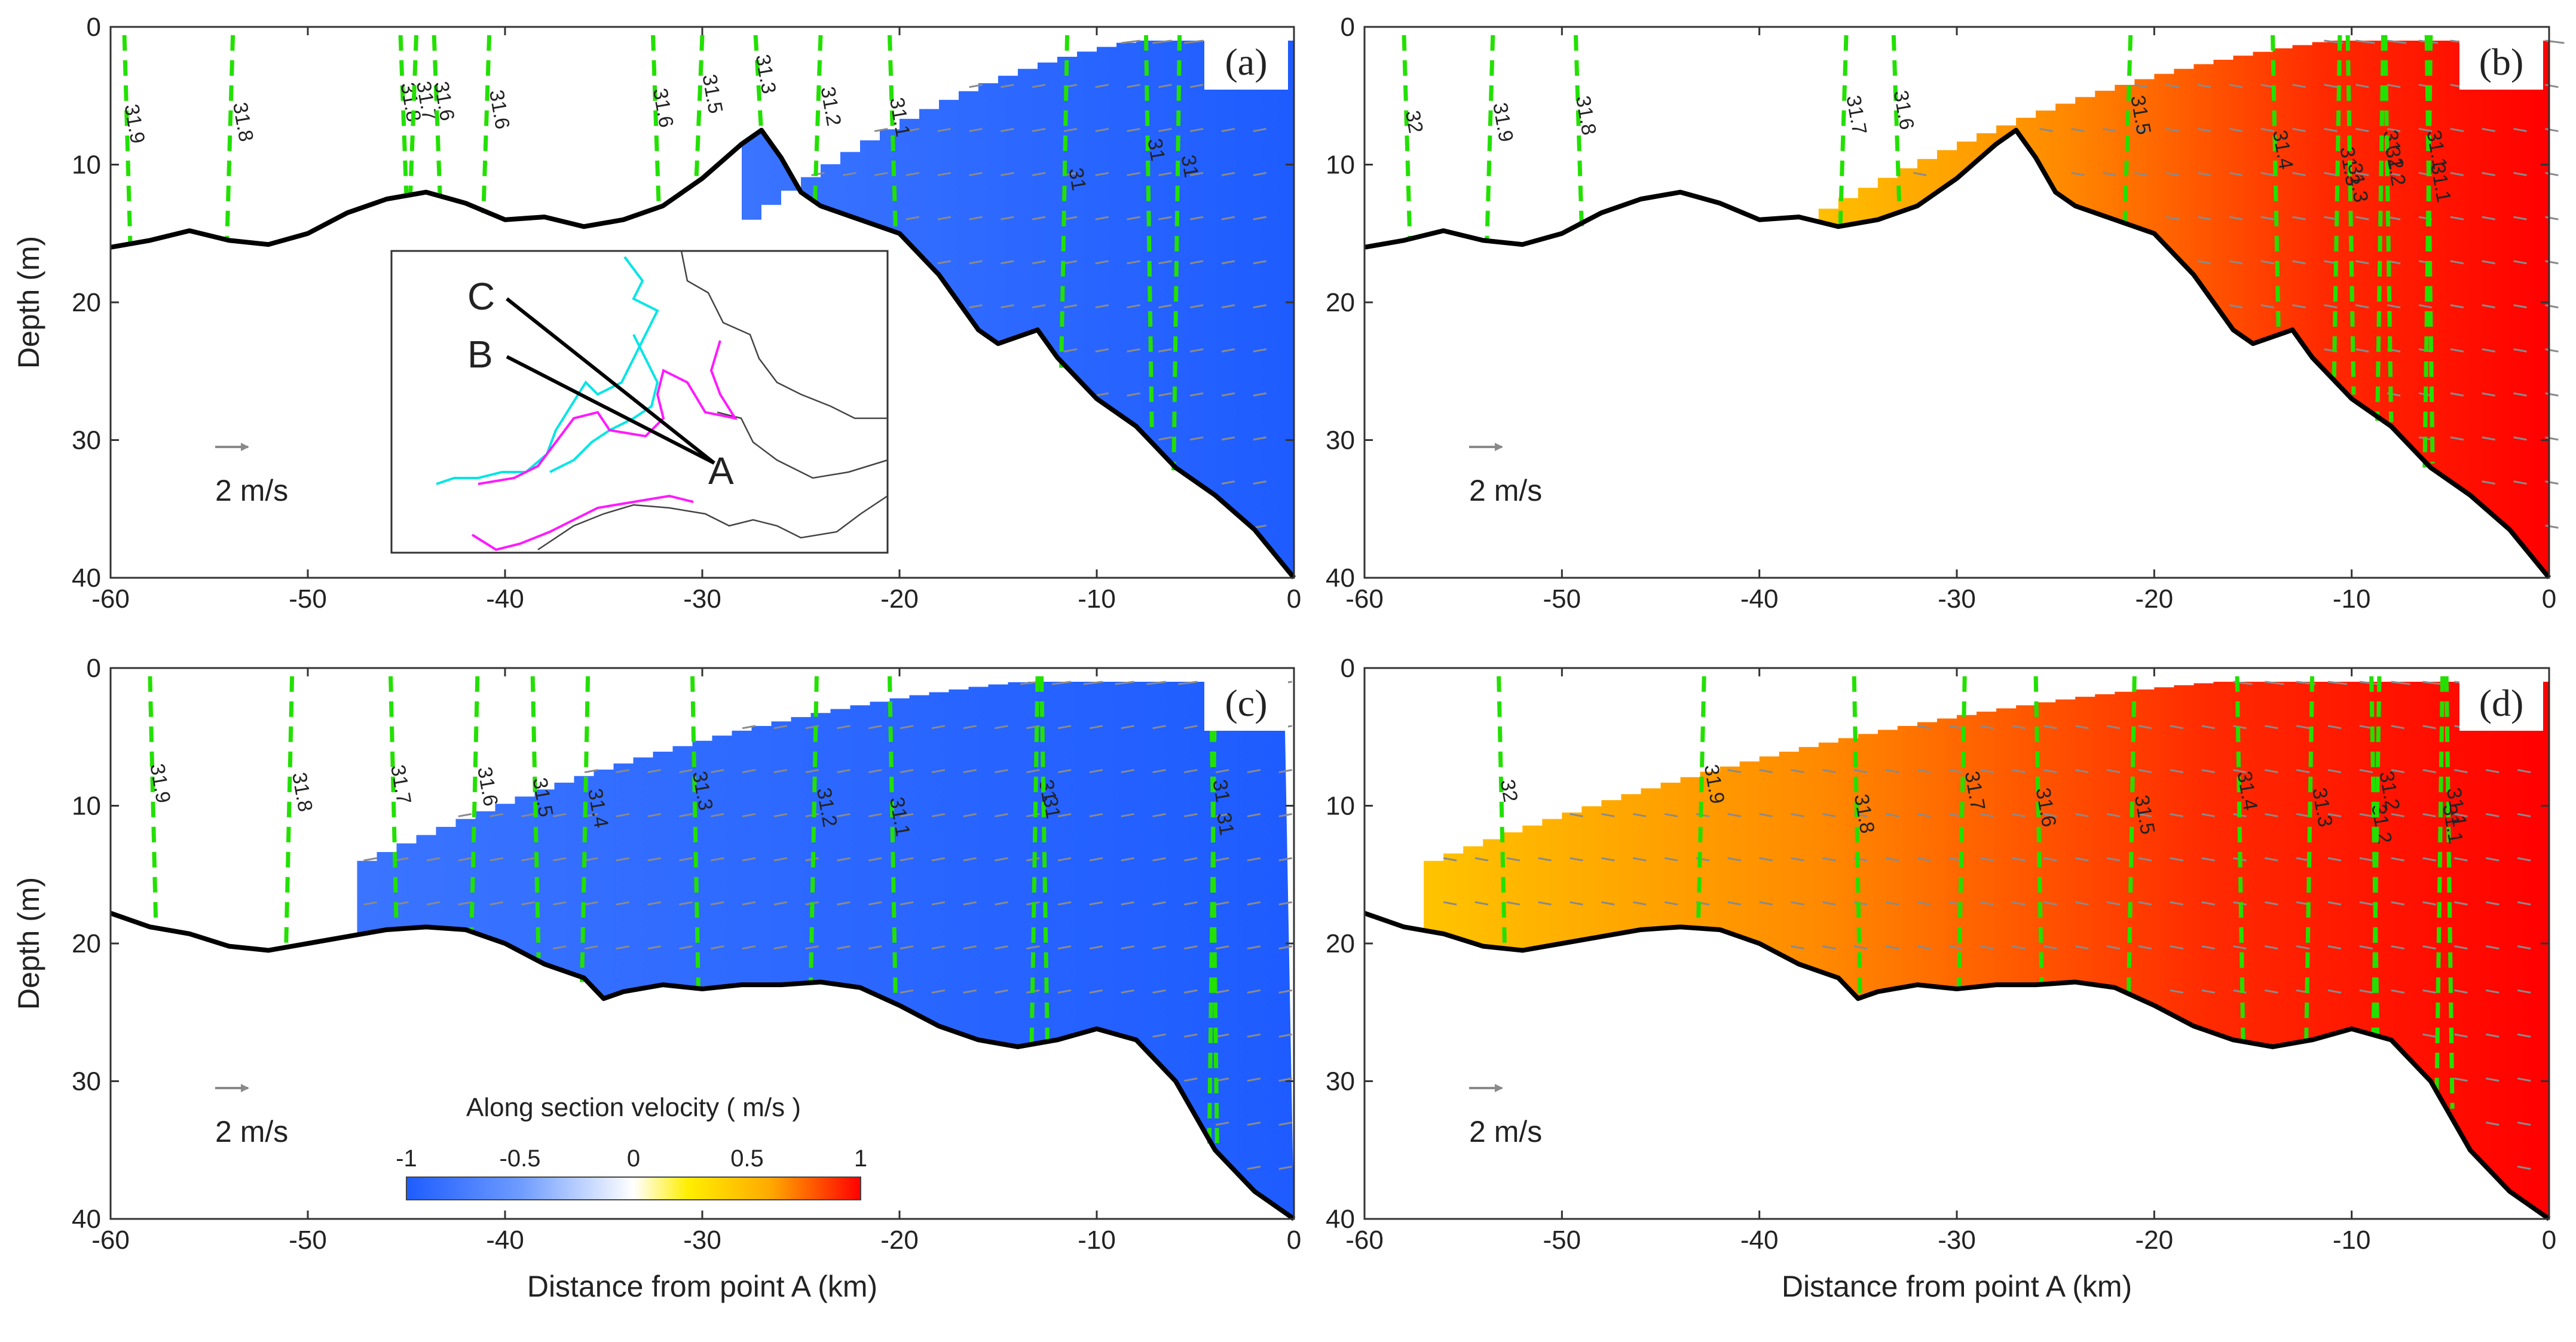 This screenshot has height=1342, width=2576. What do you see at coordinates (1156, 150) in the screenshot?
I see `isohaline-label: 31` at bounding box center [1156, 150].